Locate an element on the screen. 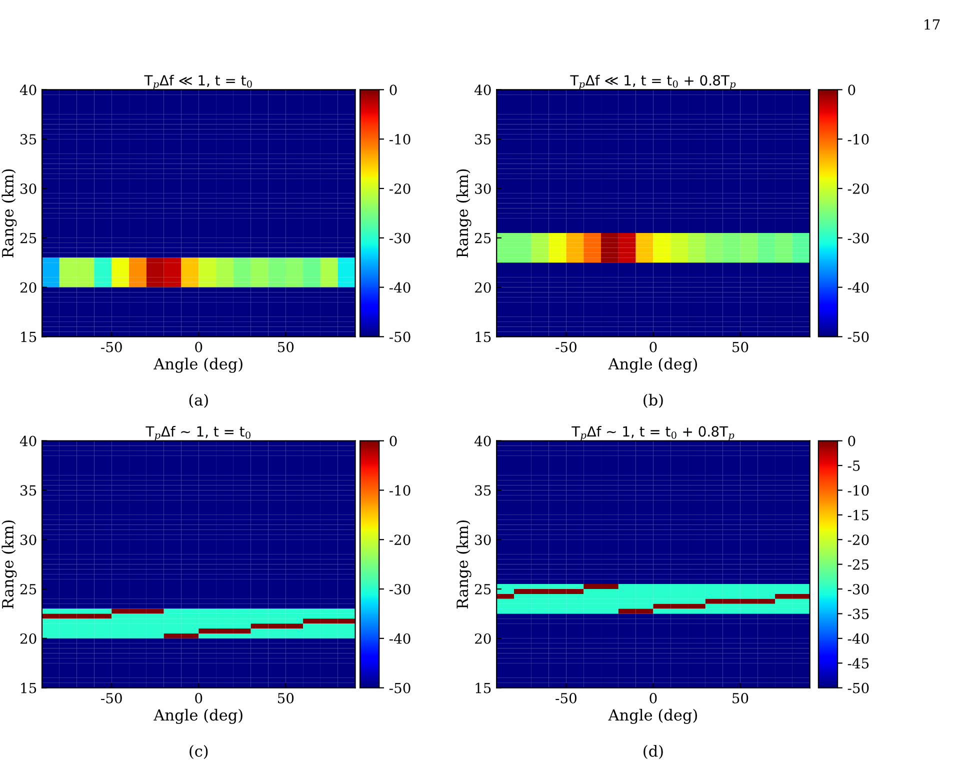  chart-title: T$_{p}$Δf ∼ 1, t = t$_{0}$ is located at coordinates (198, 433).